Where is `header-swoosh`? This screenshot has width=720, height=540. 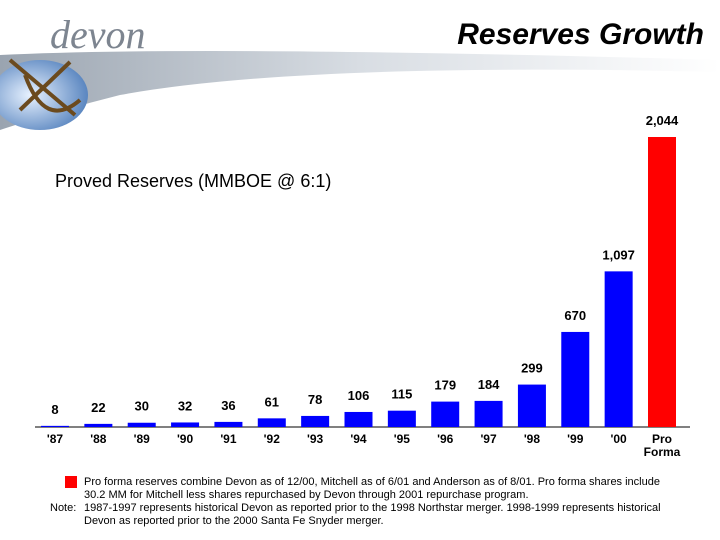 header-swoosh is located at coordinates (360, 90).